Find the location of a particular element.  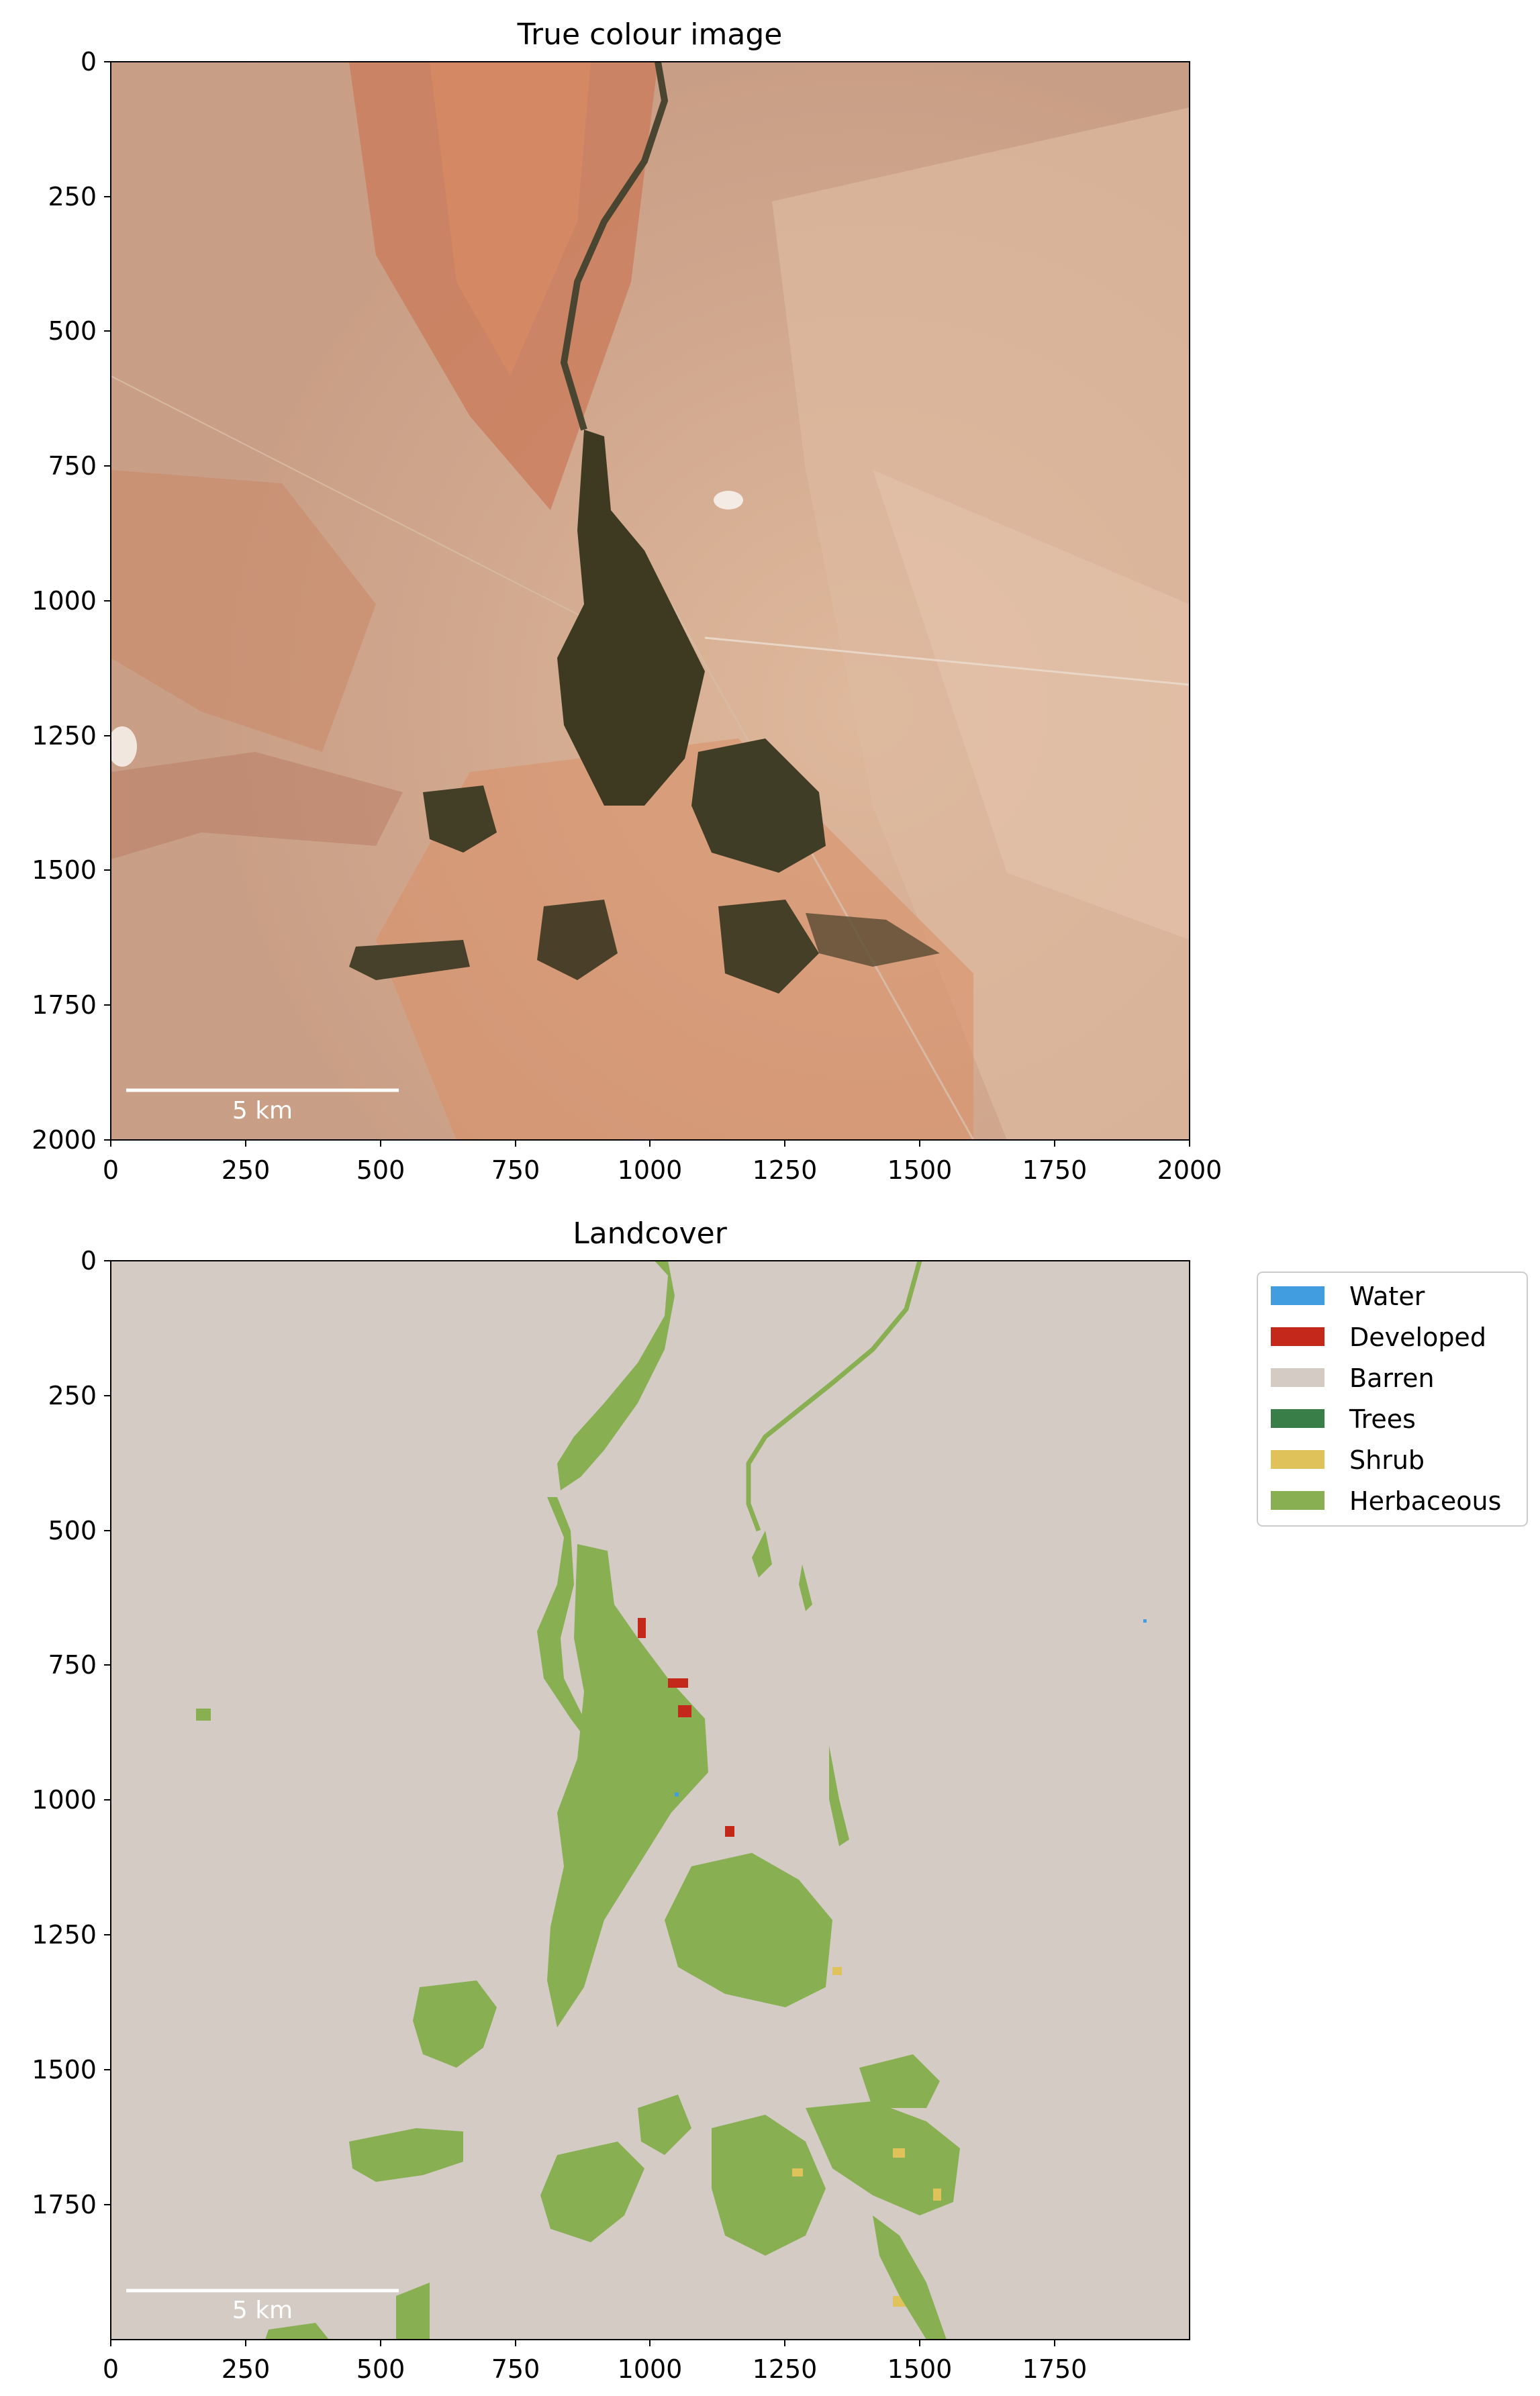

legend-box is located at coordinates (1392, 1399).